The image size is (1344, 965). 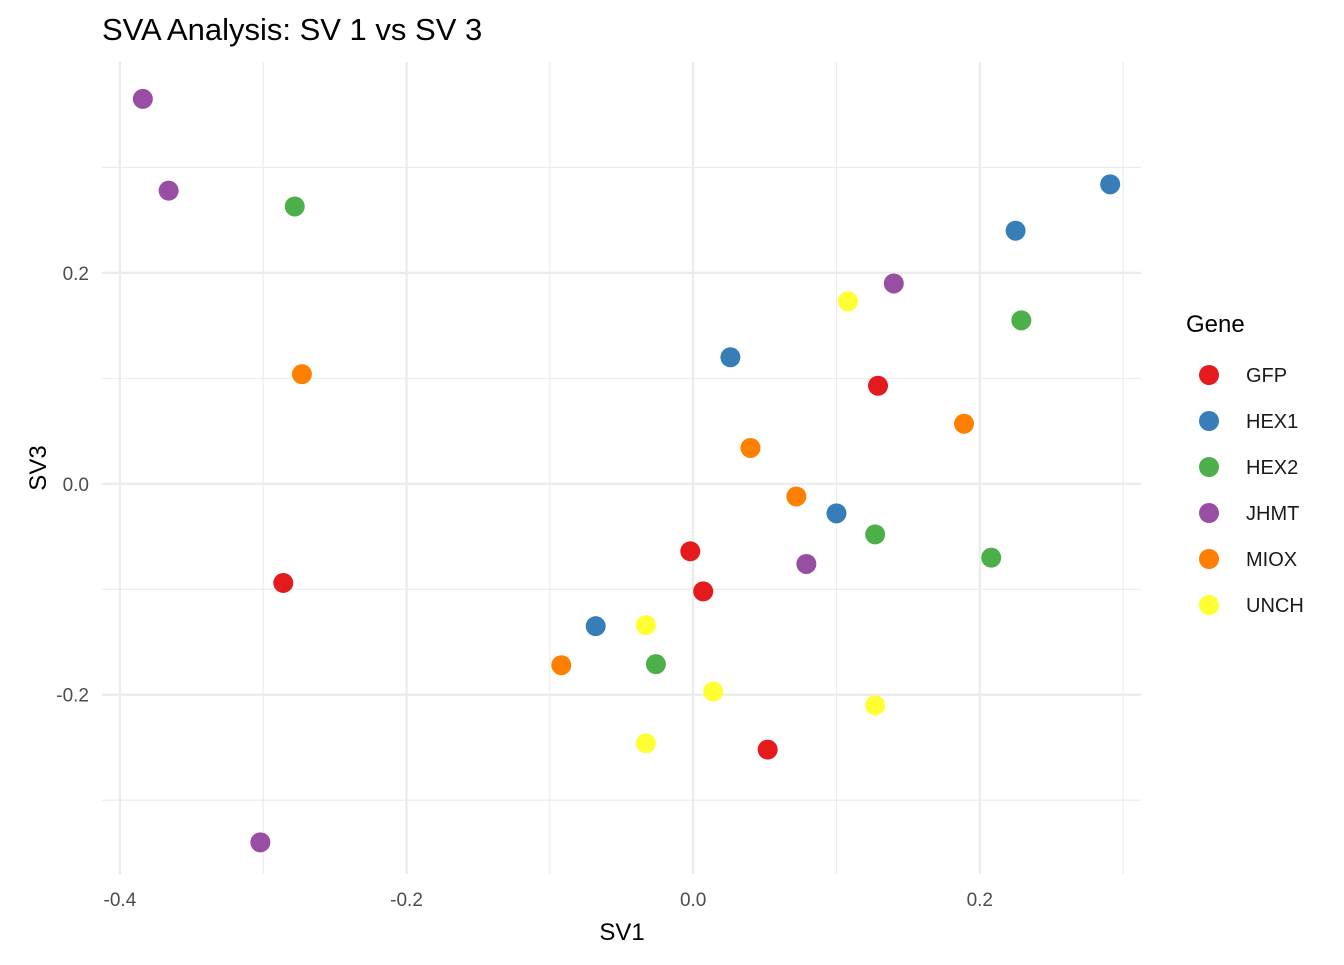 What do you see at coordinates (76, 274) in the screenshot?
I see `y-tick-label: 0.2` at bounding box center [76, 274].